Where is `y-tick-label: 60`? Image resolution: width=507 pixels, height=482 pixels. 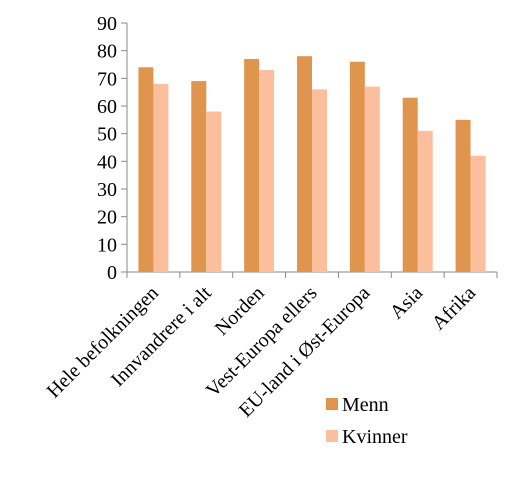 y-tick-label: 60 is located at coordinates (107, 107).